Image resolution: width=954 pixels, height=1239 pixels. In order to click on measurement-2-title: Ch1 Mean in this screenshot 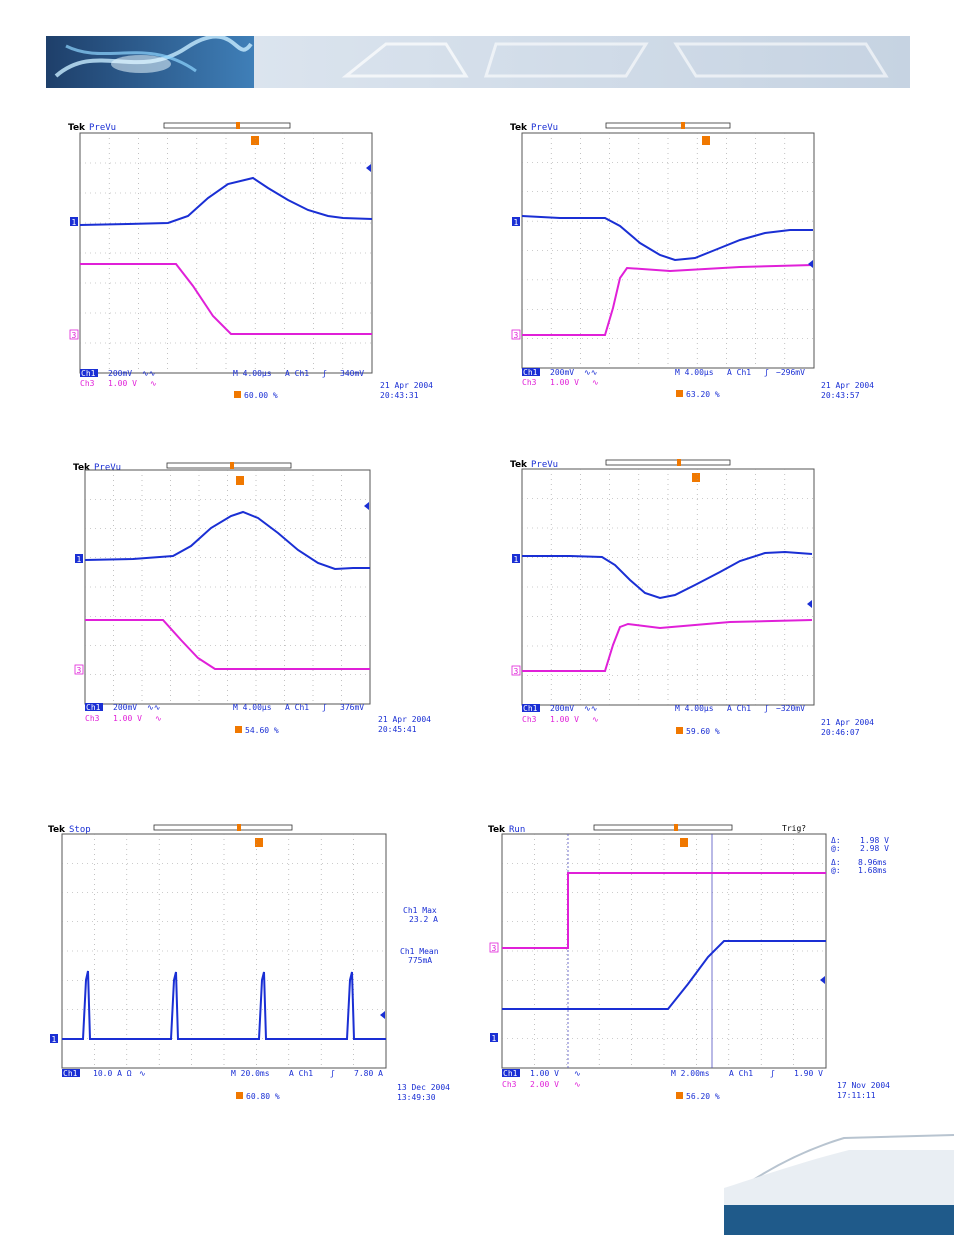, I will do `click(419, 951)`.